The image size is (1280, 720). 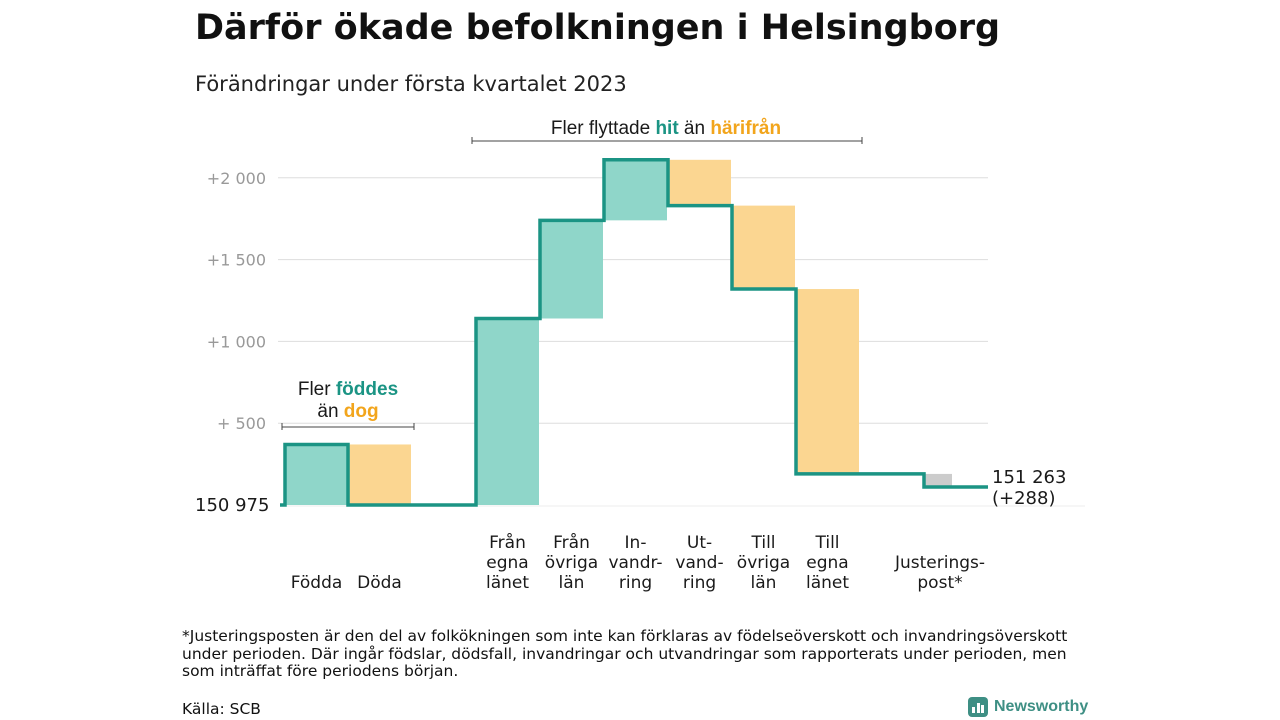 I want to click on category-label: Ut-vand-ring, so click(x=699, y=563).